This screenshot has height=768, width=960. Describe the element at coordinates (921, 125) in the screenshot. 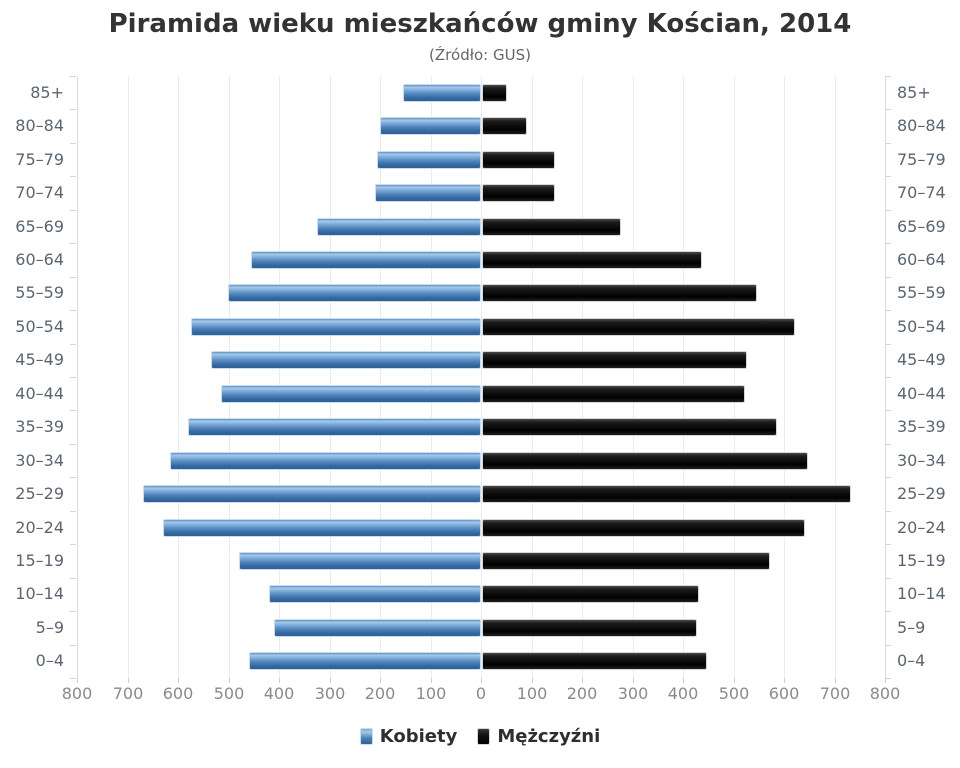

I see `category-label-right: 80–84` at that location.